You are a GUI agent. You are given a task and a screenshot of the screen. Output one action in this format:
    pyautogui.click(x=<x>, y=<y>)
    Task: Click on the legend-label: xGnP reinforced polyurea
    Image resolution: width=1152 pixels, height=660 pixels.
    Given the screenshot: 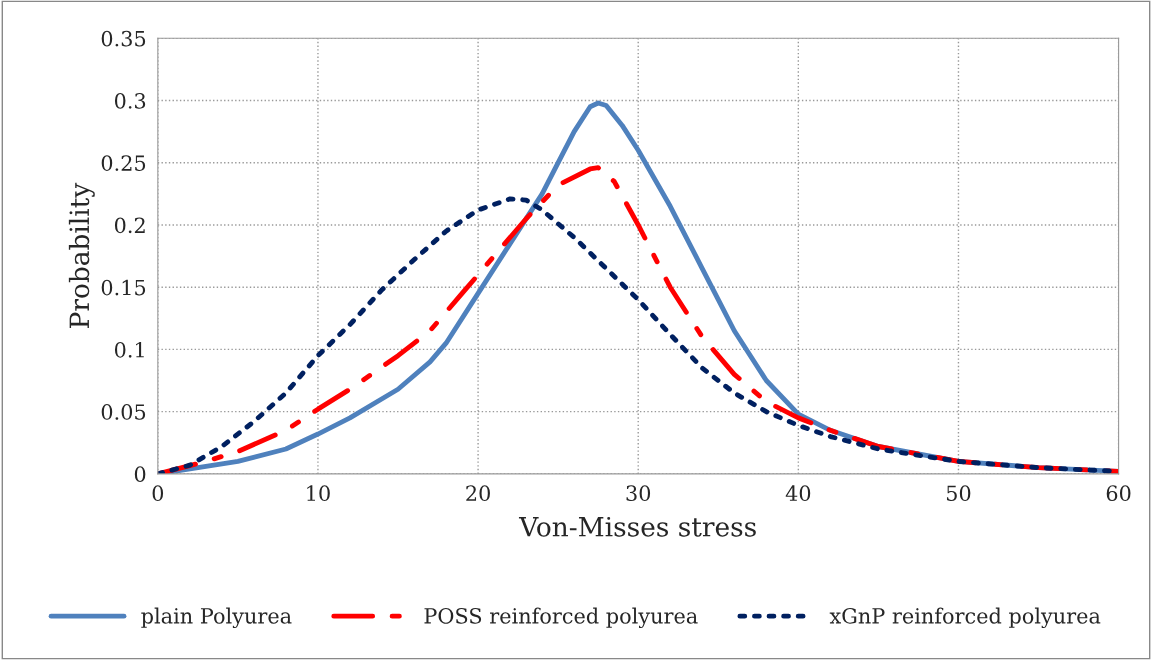 What is the action you would take?
    pyautogui.click(x=965, y=618)
    